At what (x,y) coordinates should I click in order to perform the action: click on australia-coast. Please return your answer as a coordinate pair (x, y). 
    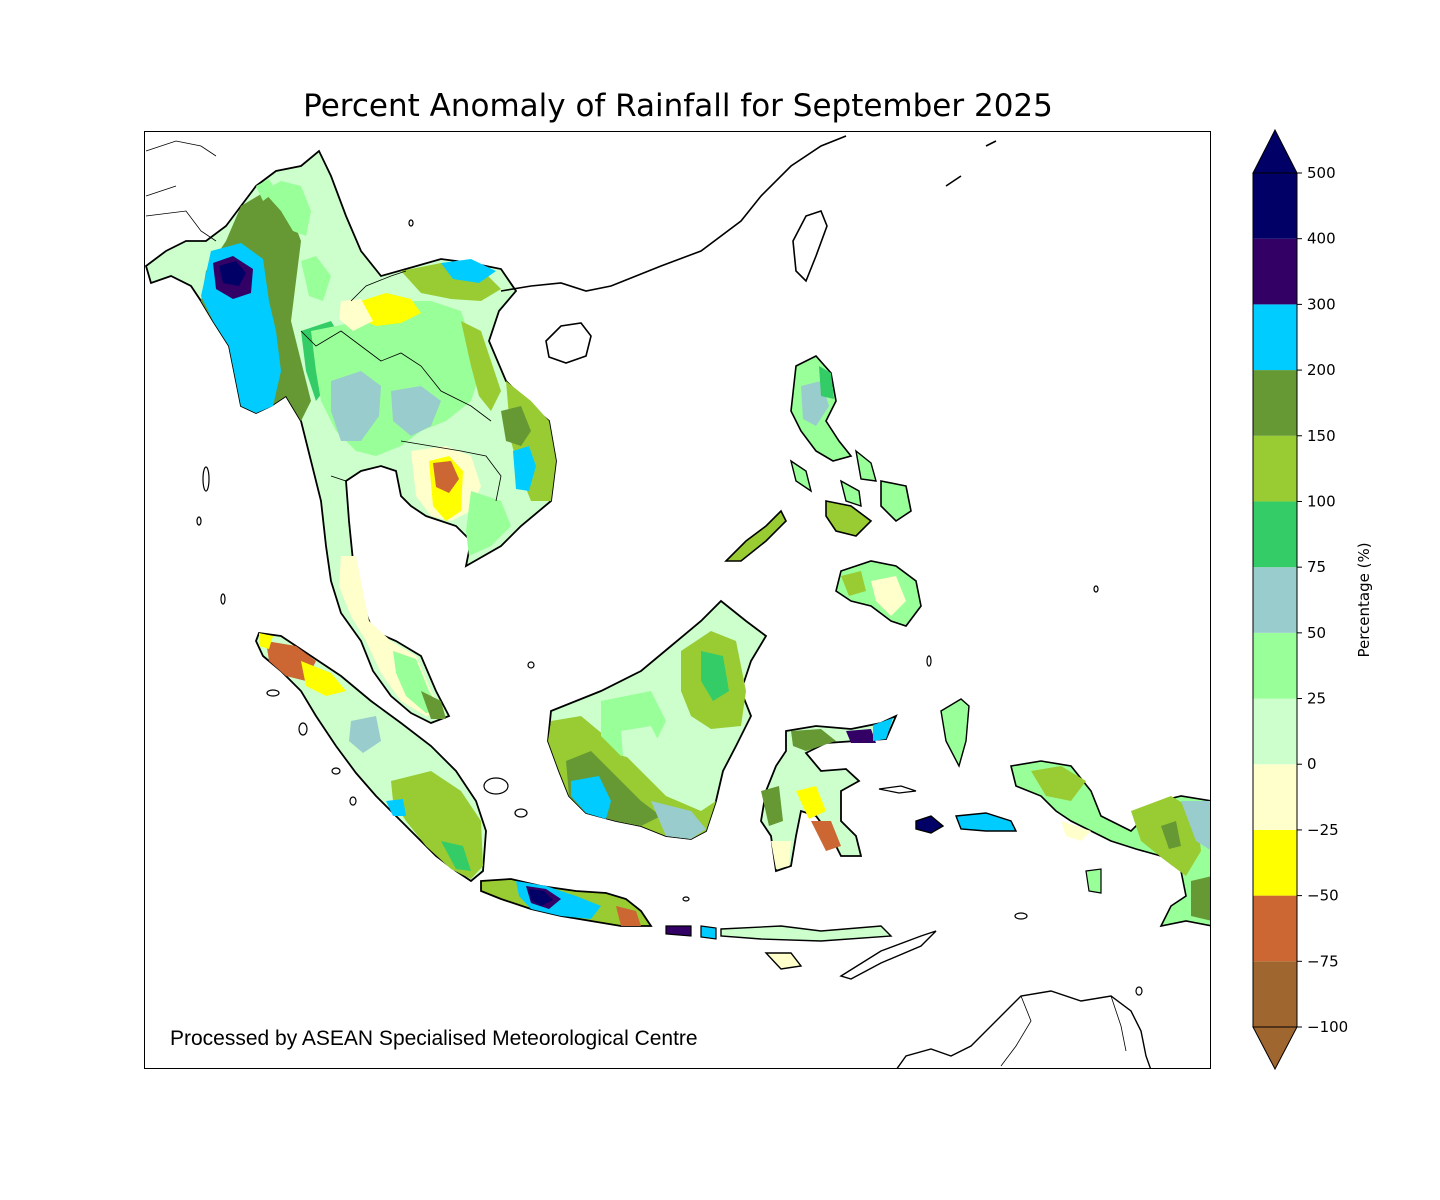
    Looking at the image, I should click on (1024, 1029).